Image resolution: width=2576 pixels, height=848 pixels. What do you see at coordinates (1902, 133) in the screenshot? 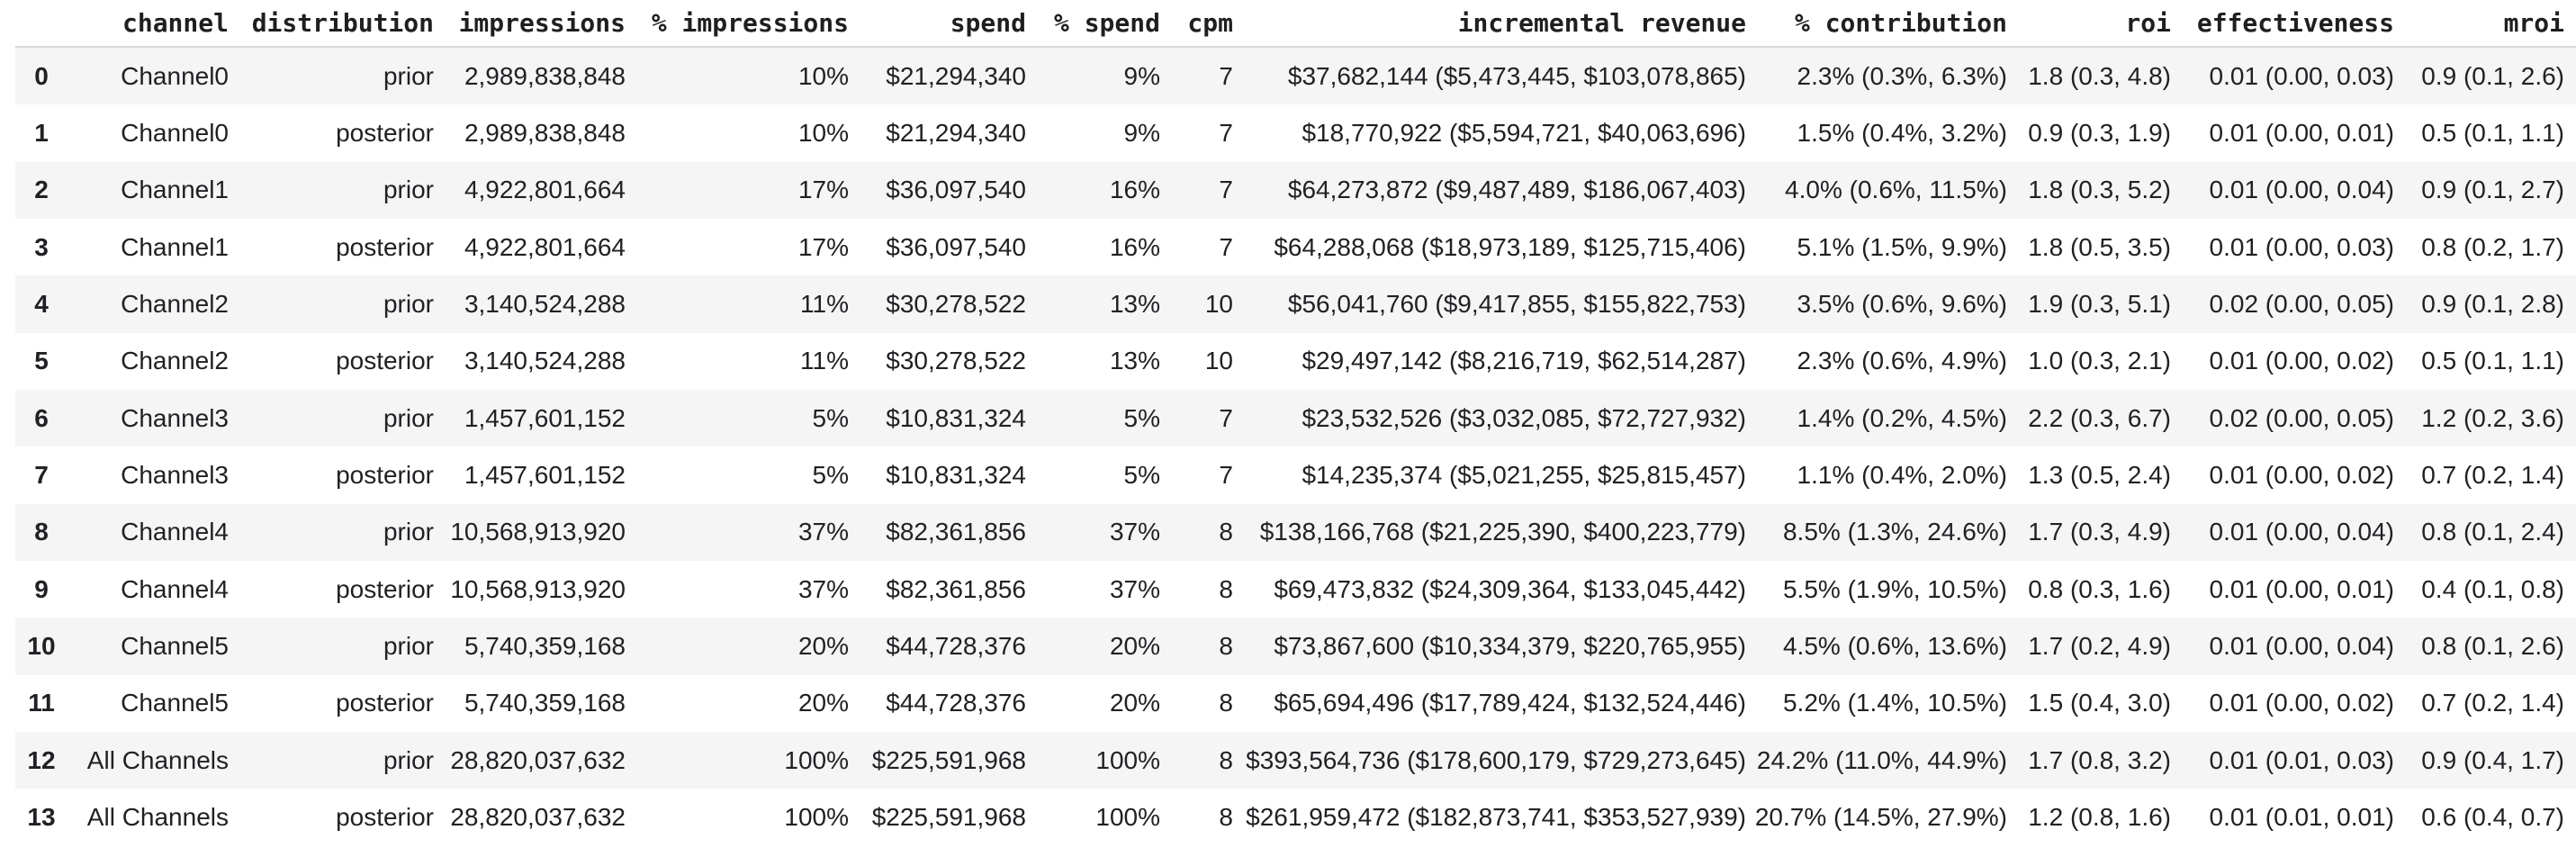
I see `cell-pct_contribution: 1.5% (0.4%, 3.2%)` at bounding box center [1902, 133].